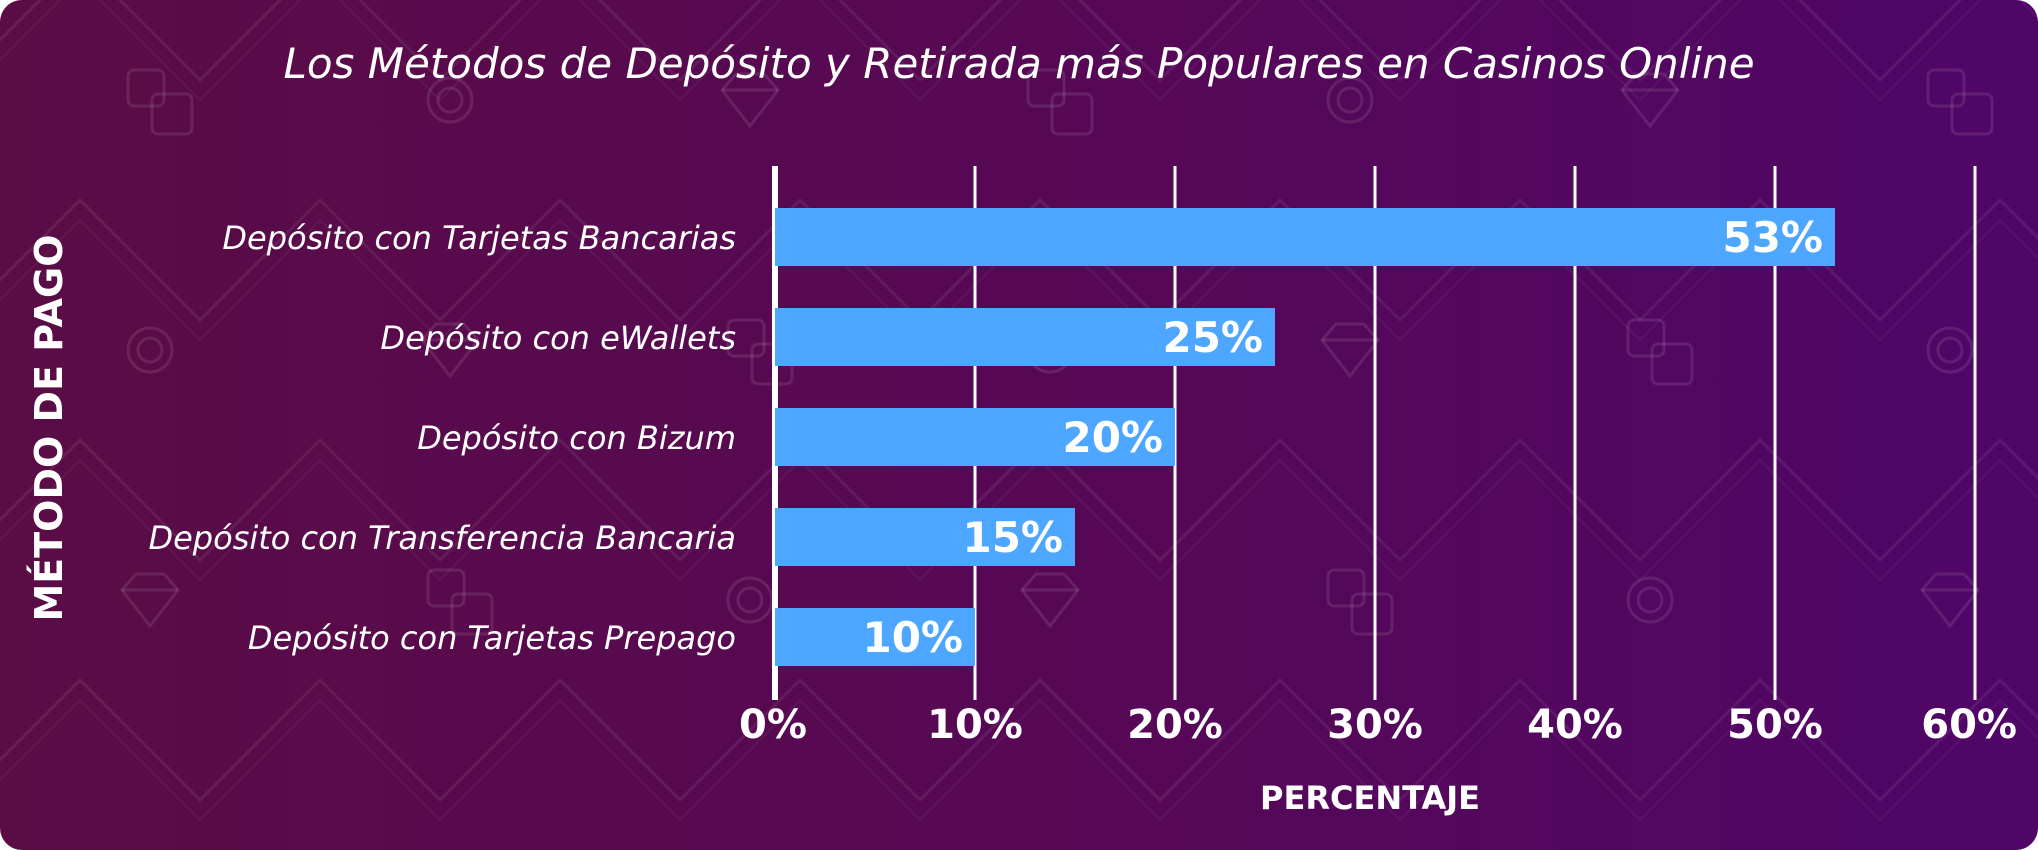 The image size is (2038, 850). What do you see at coordinates (558, 338) in the screenshot?
I see `category-label: Depósito con eWallets` at bounding box center [558, 338].